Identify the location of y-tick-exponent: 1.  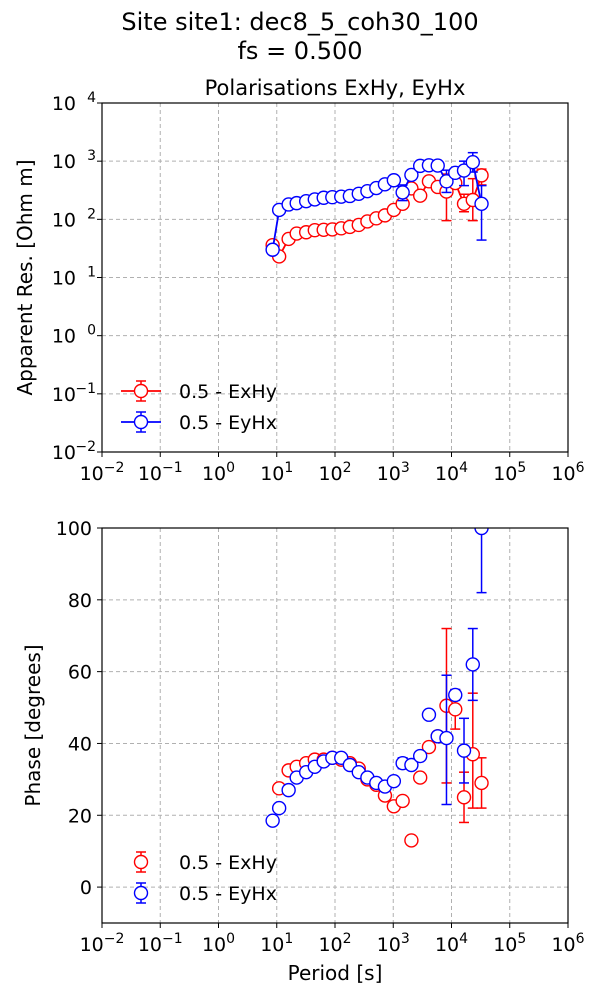
(91, 273).